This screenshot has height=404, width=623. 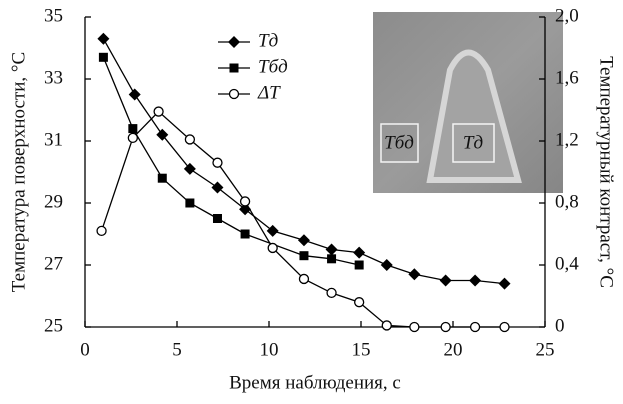 What do you see at coordinates (468, 102) in the screenshot?
I see `inset-image: Tбд Tд` at bounding box center [468, 102].